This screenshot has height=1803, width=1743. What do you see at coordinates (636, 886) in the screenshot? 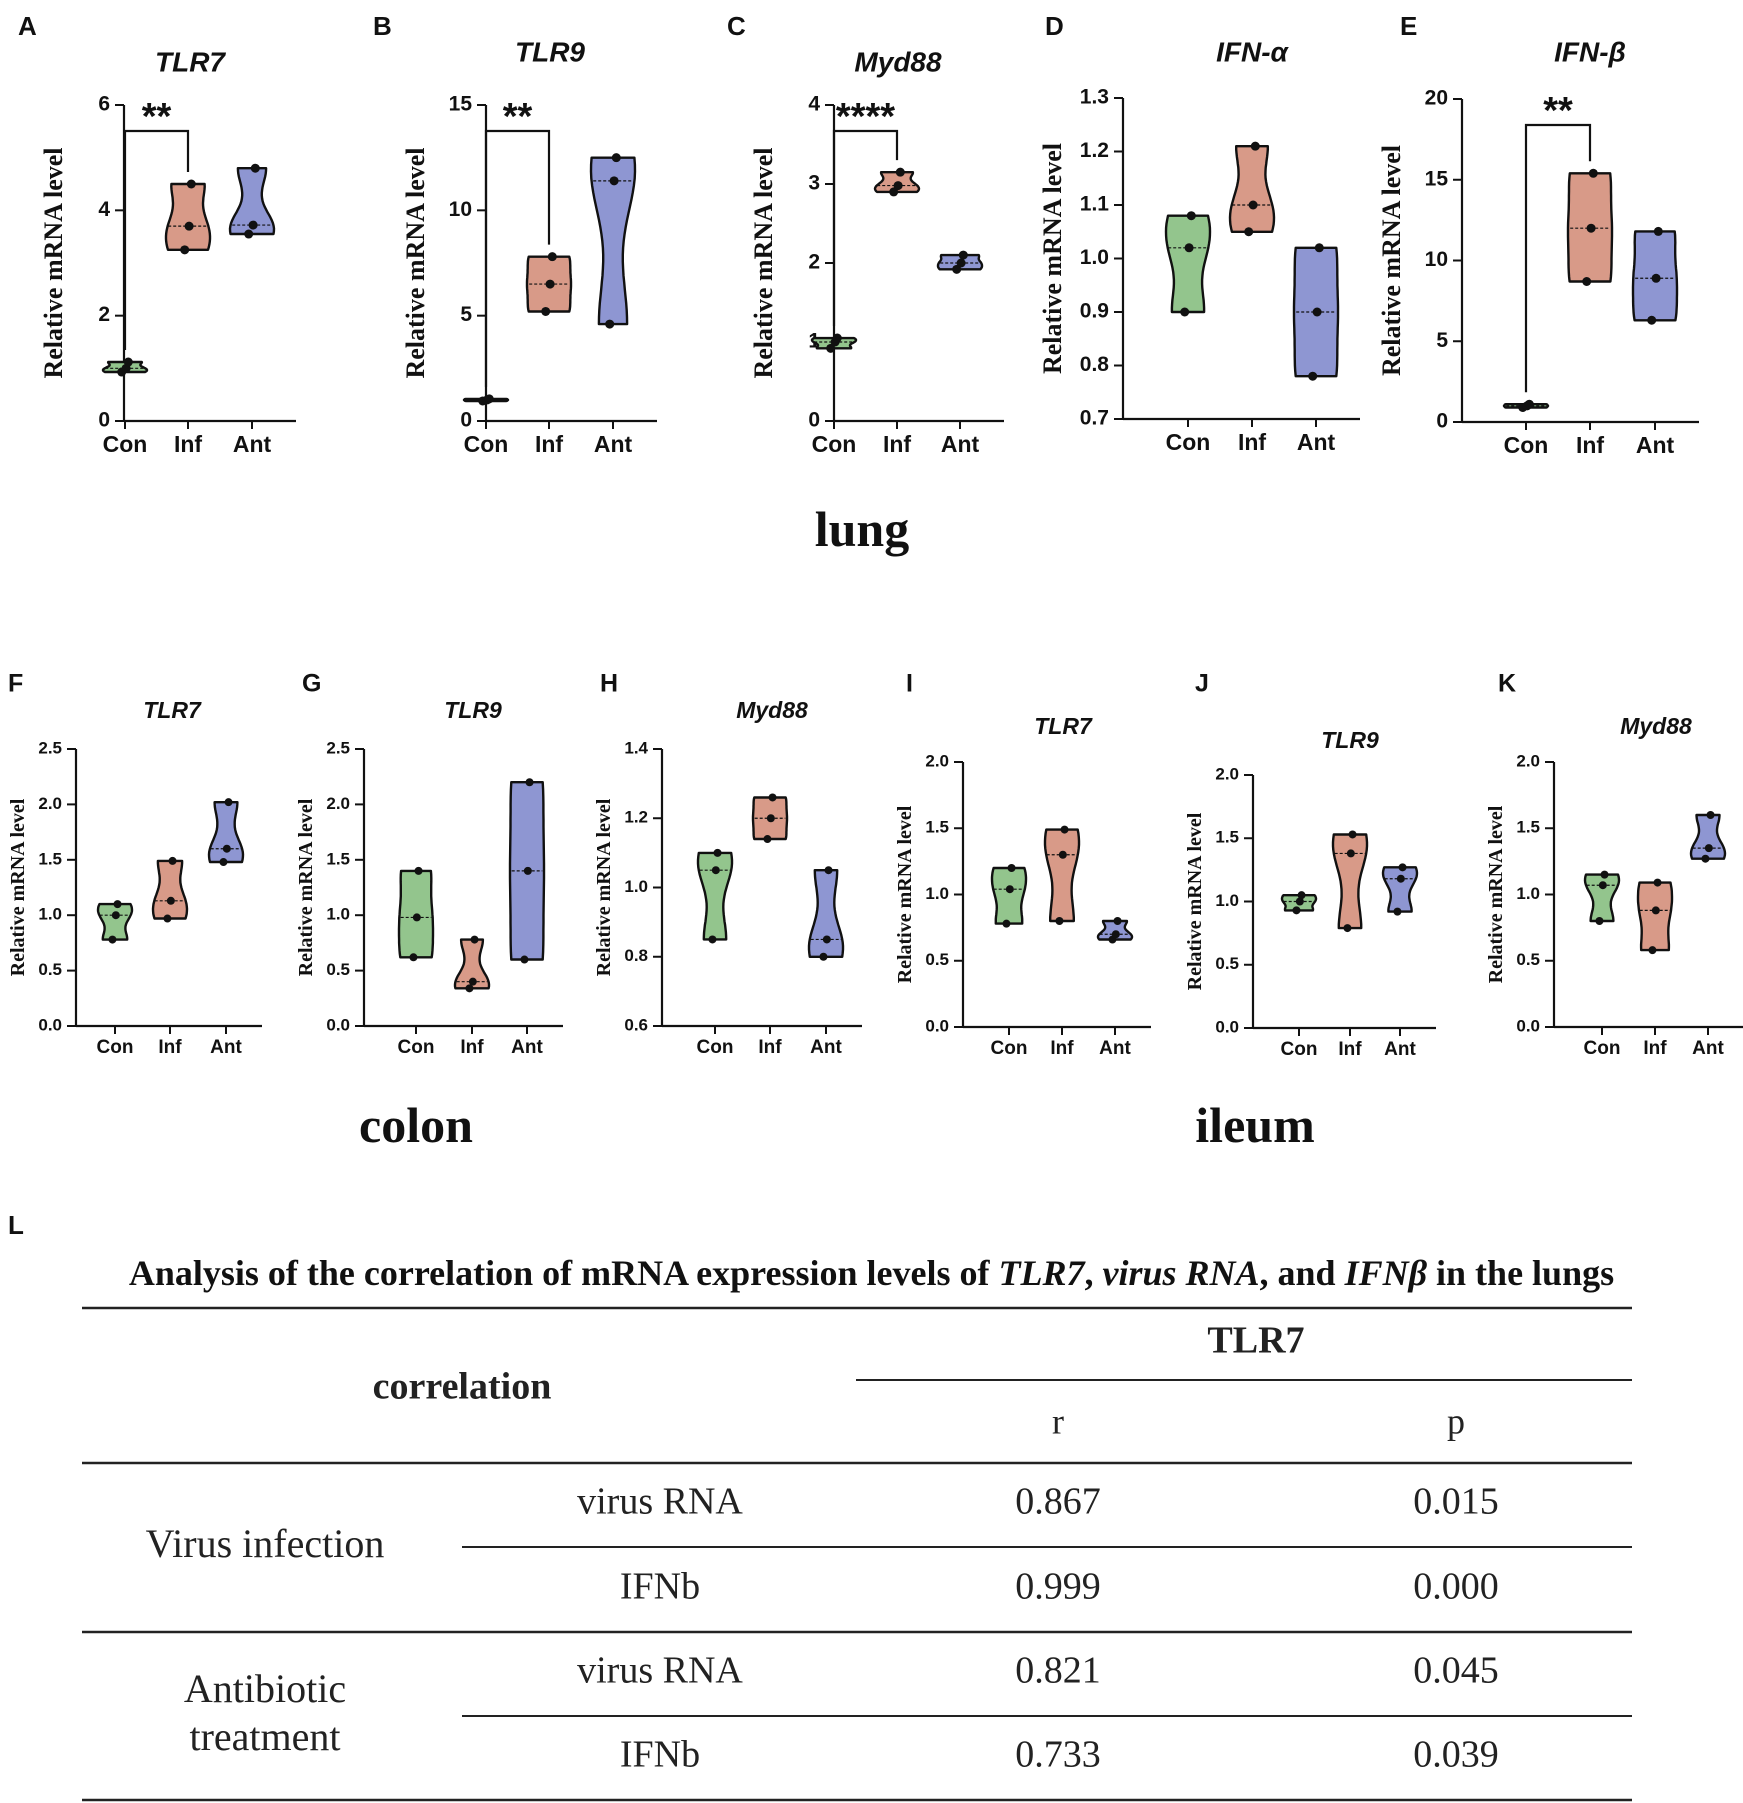
I see `y-tick-label-H: 1.0` at bounding box center [636, 886].